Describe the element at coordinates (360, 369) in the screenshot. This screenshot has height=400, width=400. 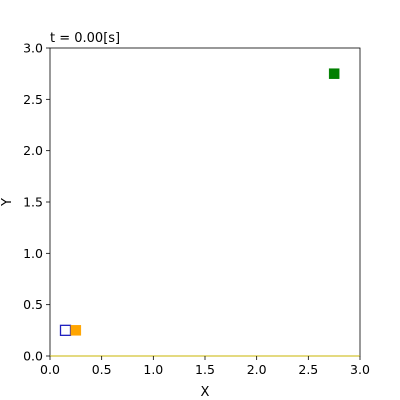
I see `x-tick-label: 3.0` at that location.